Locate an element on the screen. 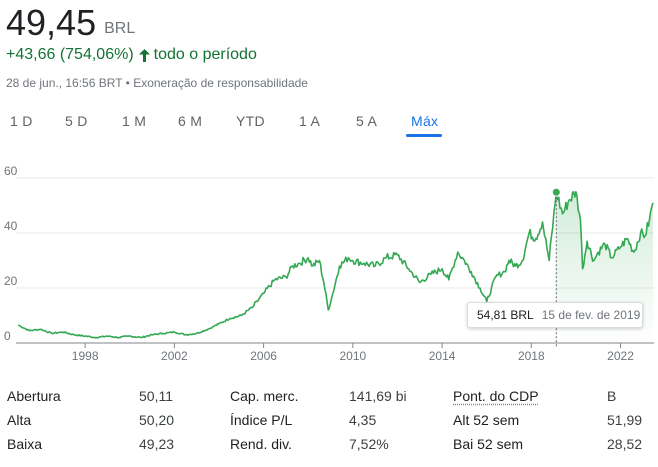 Image resolution: width=658 pixels, height=467 pixels. x-tick-label: 2006 is located at coordinates (263, 356).